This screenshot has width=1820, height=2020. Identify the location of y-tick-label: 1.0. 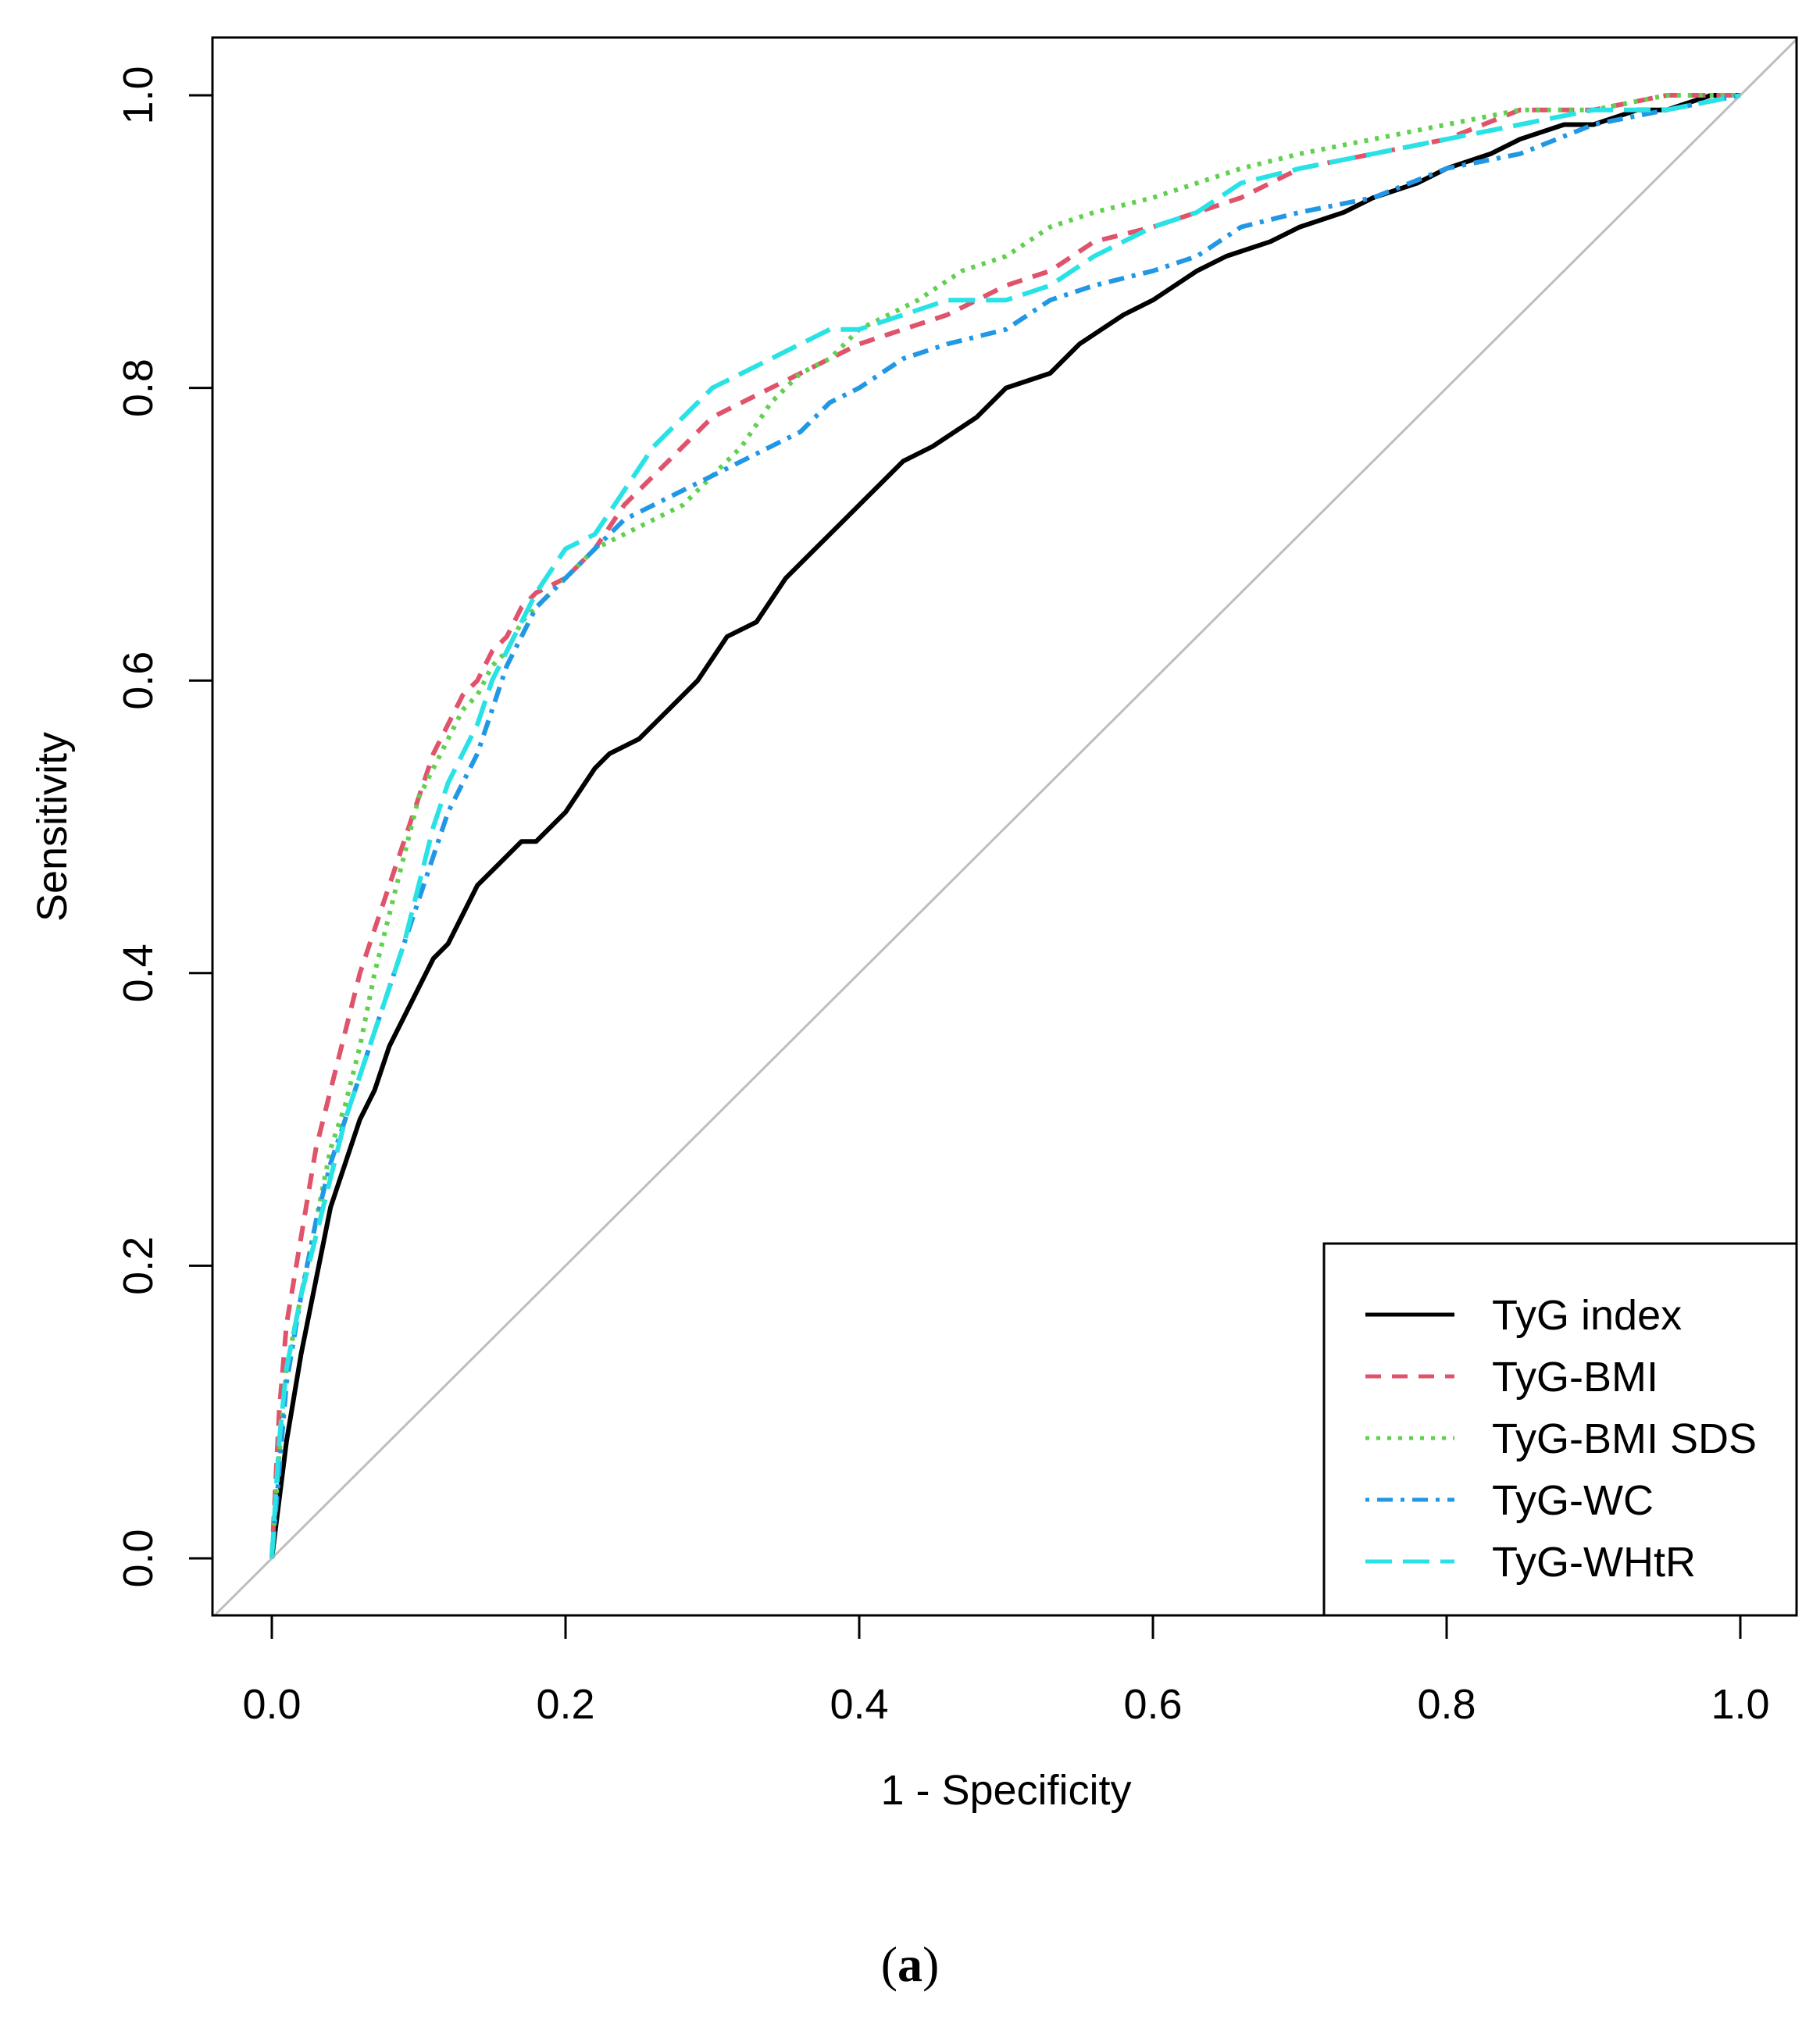
(138, 95).